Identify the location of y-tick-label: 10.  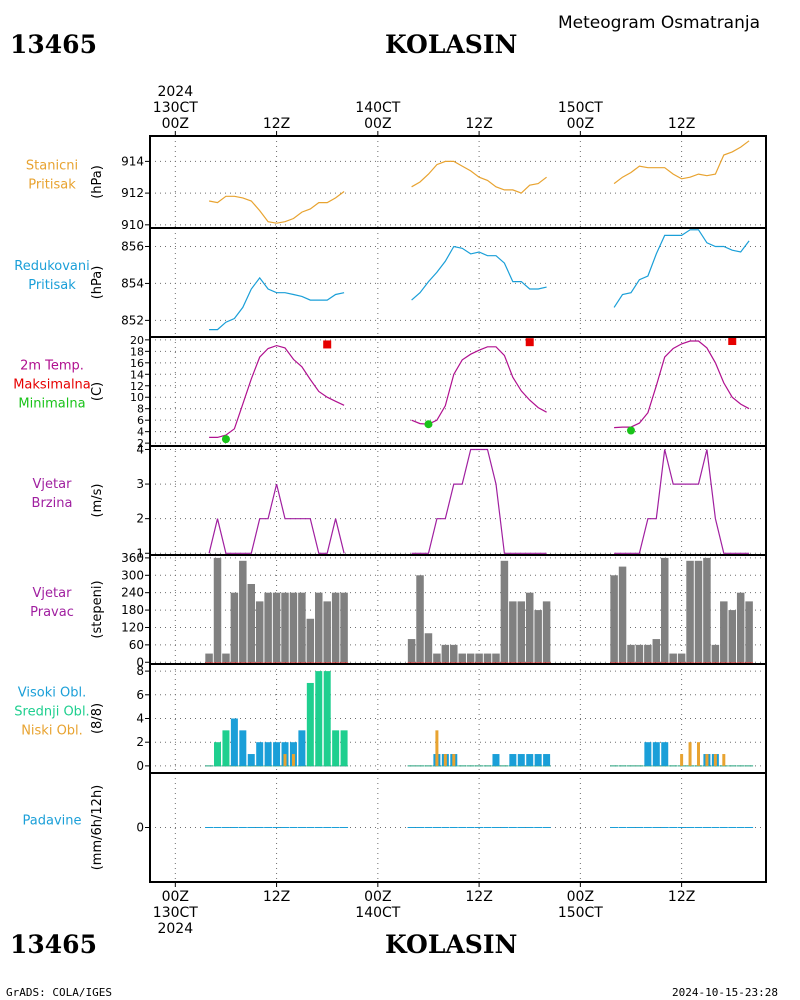
(137, 397).